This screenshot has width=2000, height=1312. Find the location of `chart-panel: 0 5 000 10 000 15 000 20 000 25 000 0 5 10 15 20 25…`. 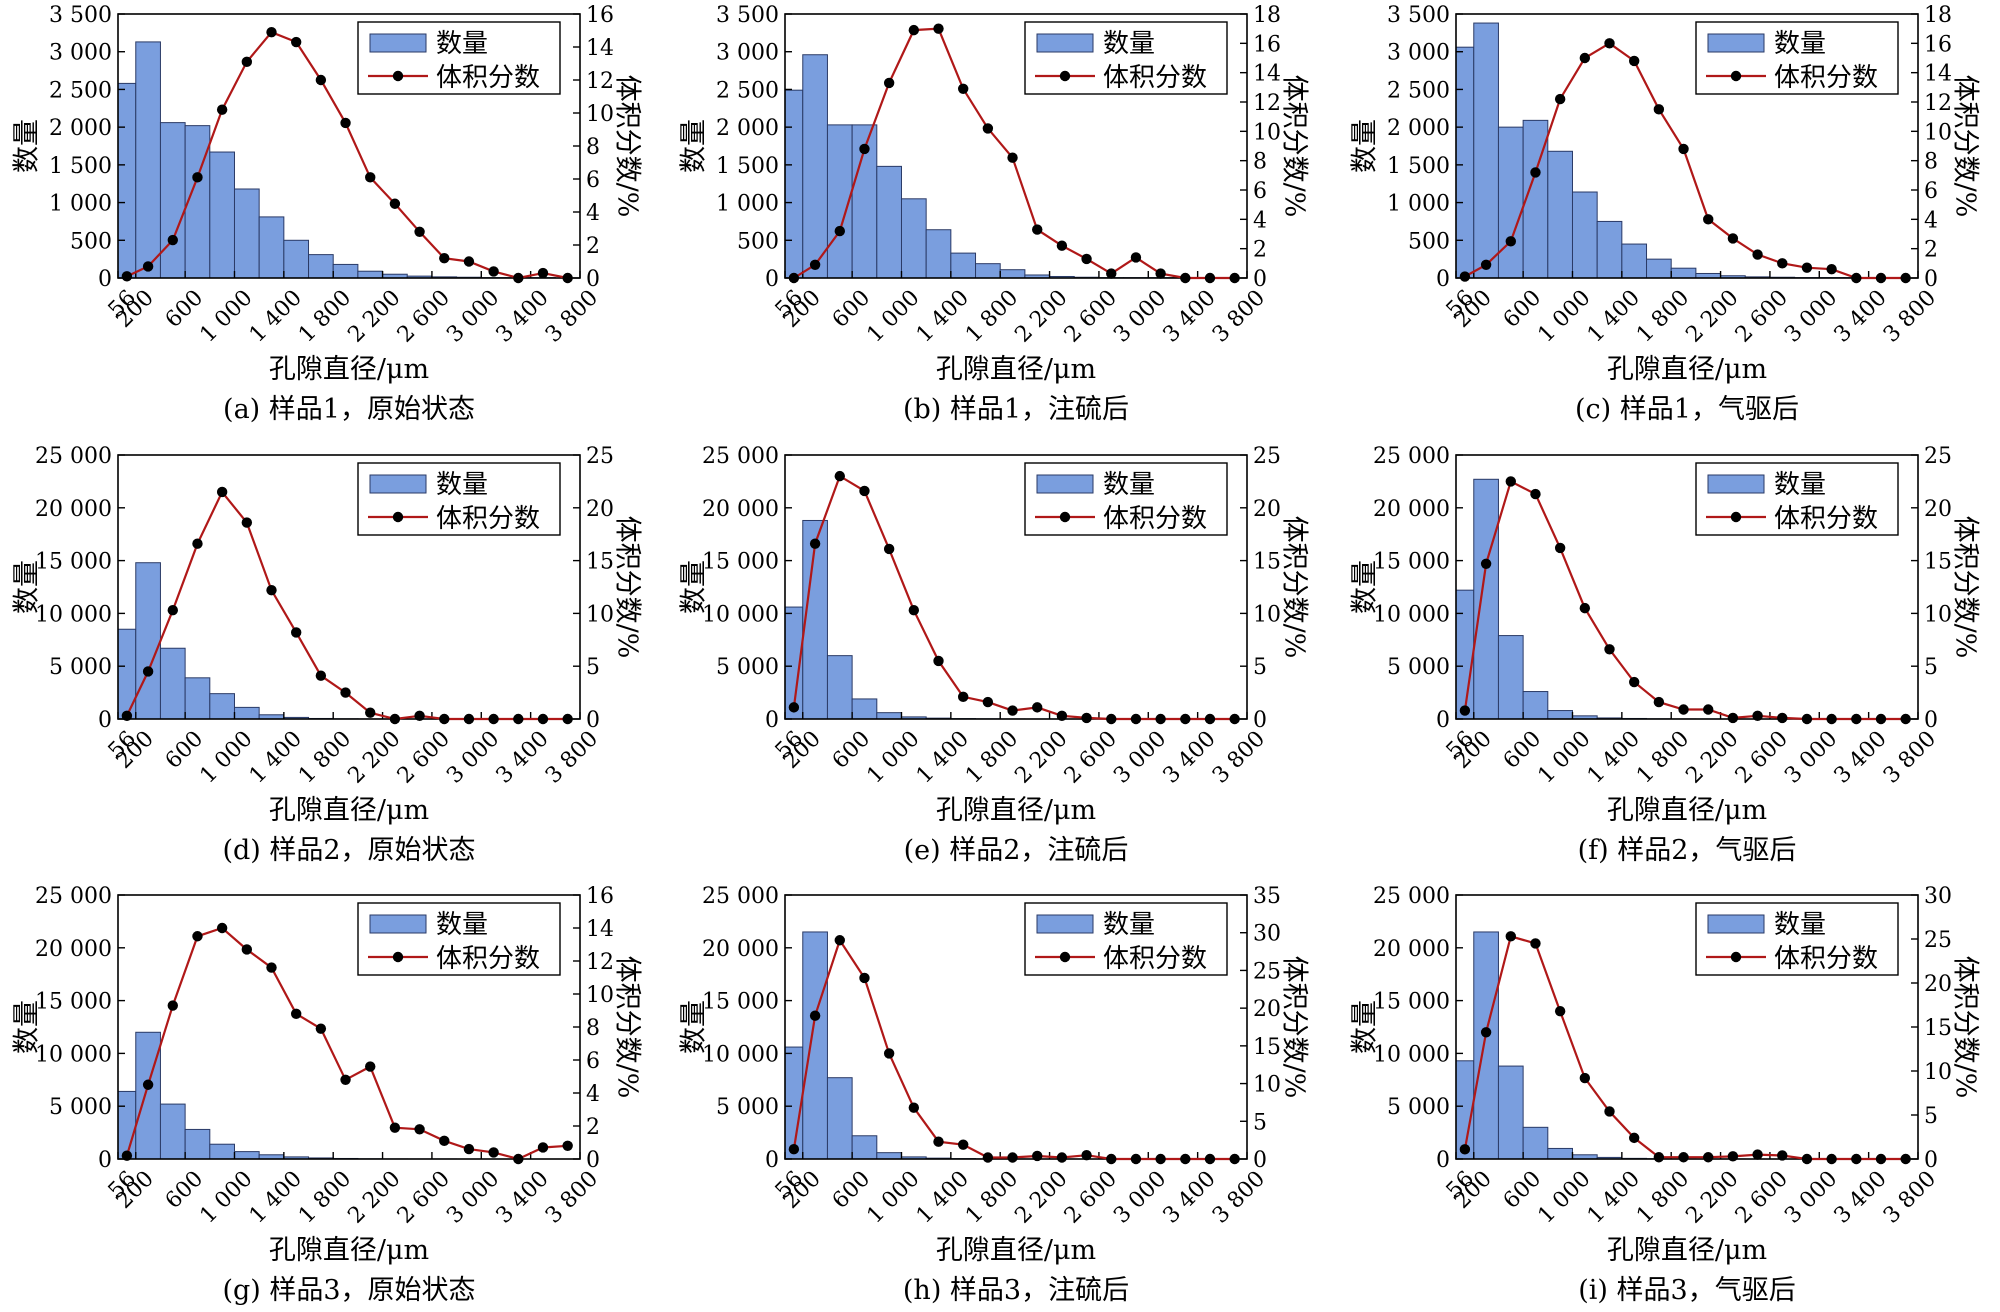

chart-panel: 0 5 000 10 000 15 000 20 000 25 000 0 5 10 15 20 25… is located at coordinates (1664, 1095).